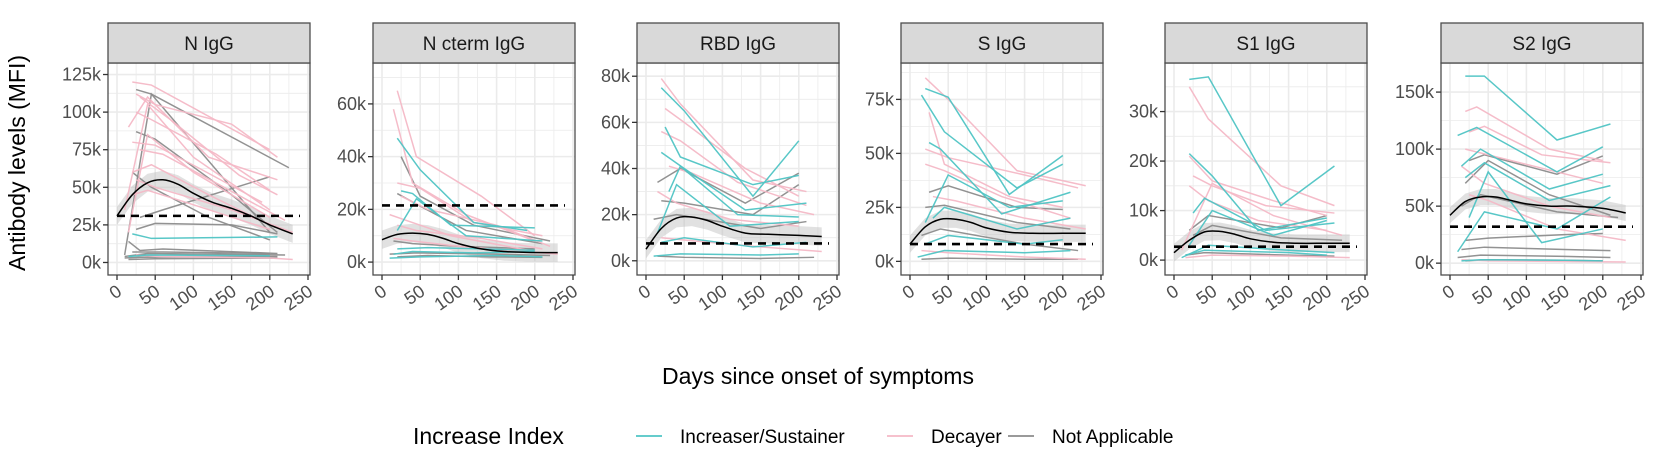 The height and width of the screenshot is (466, 1672). I want to click on y-tick-label: 100k, so click(1415, 149).